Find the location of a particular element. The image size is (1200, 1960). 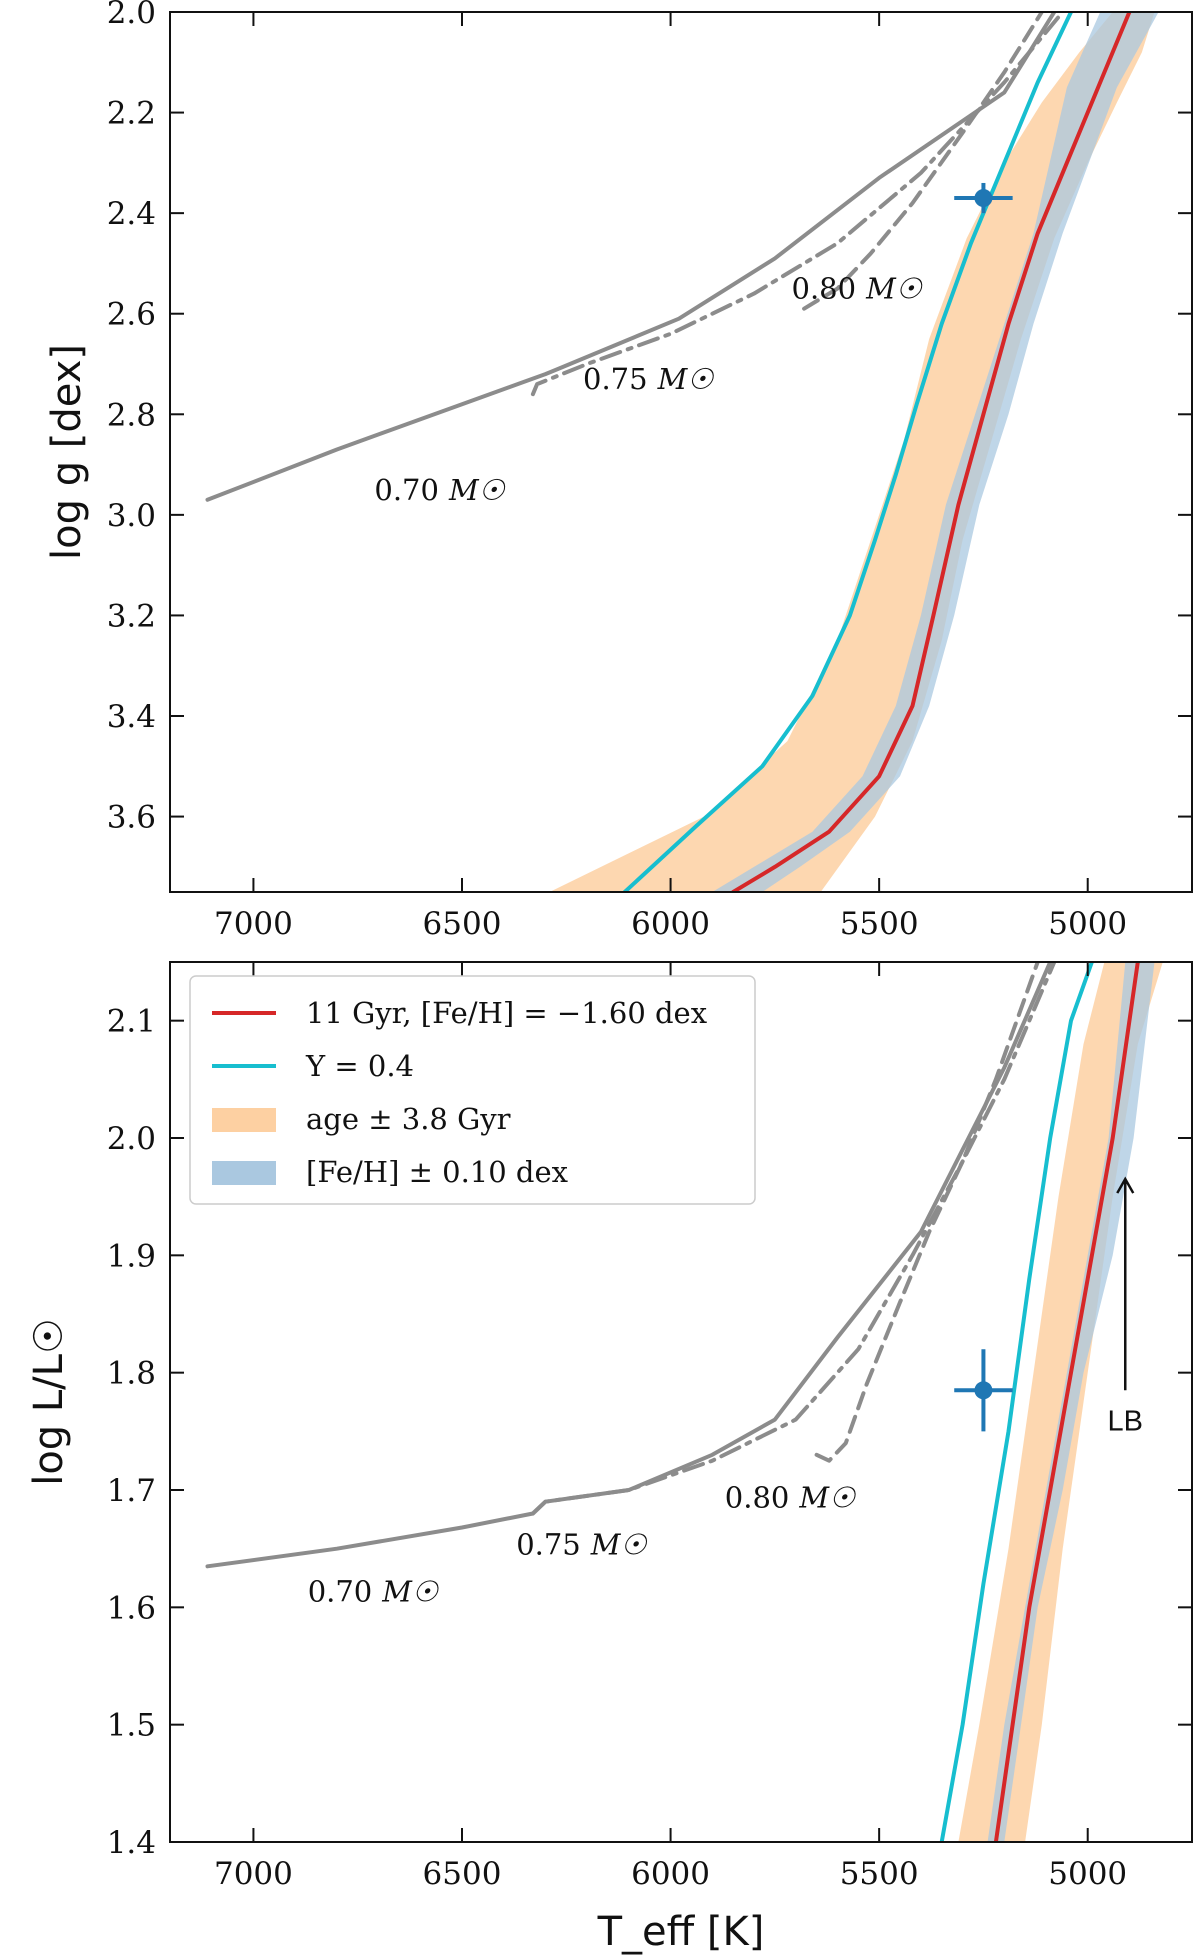

bands-bottom is located at coordinates (1060, 1402).